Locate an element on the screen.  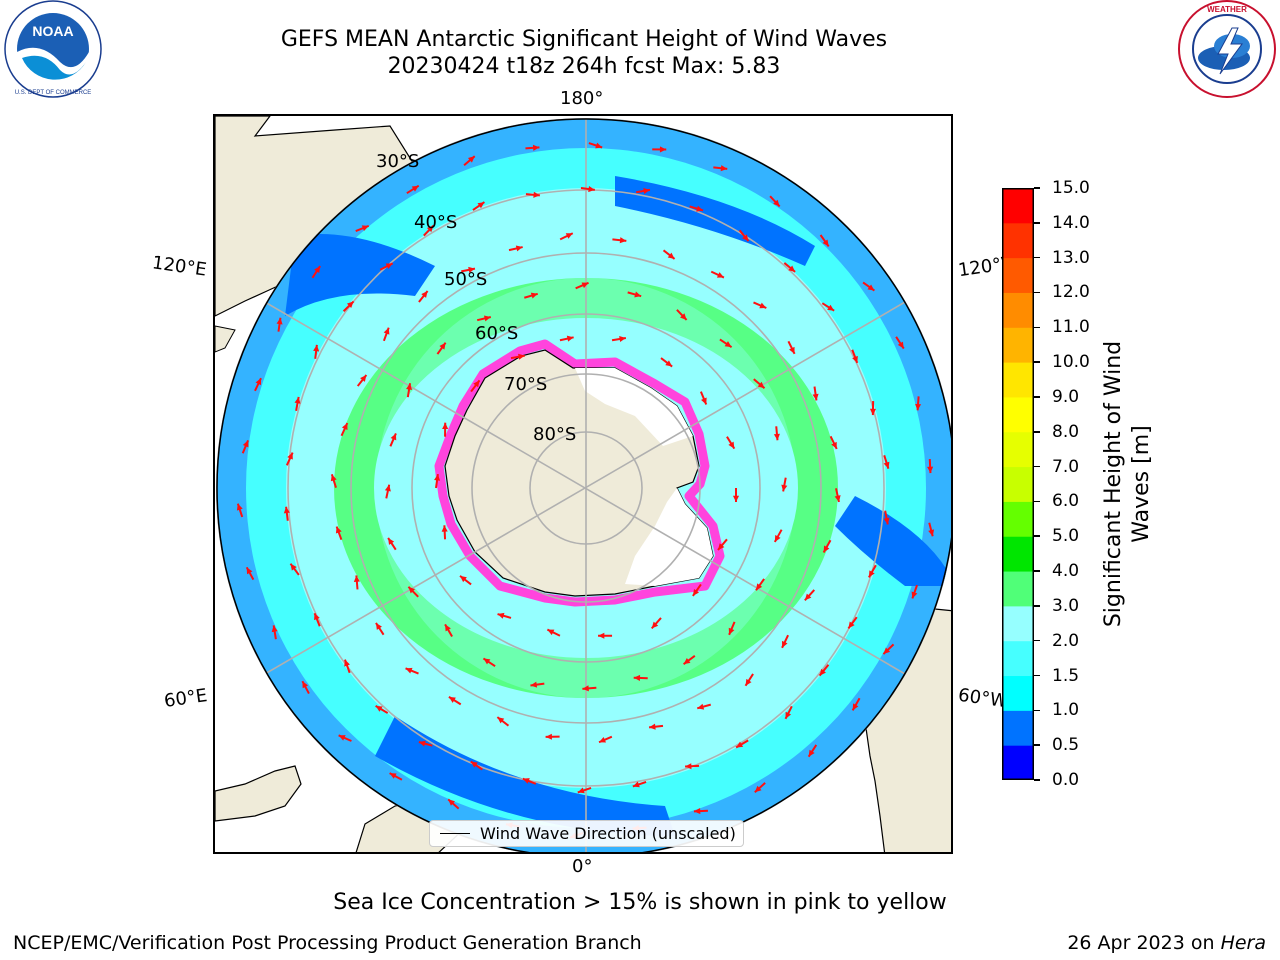
colorbar-tick-label: 7.0 is located at coordinates (1066, 466).